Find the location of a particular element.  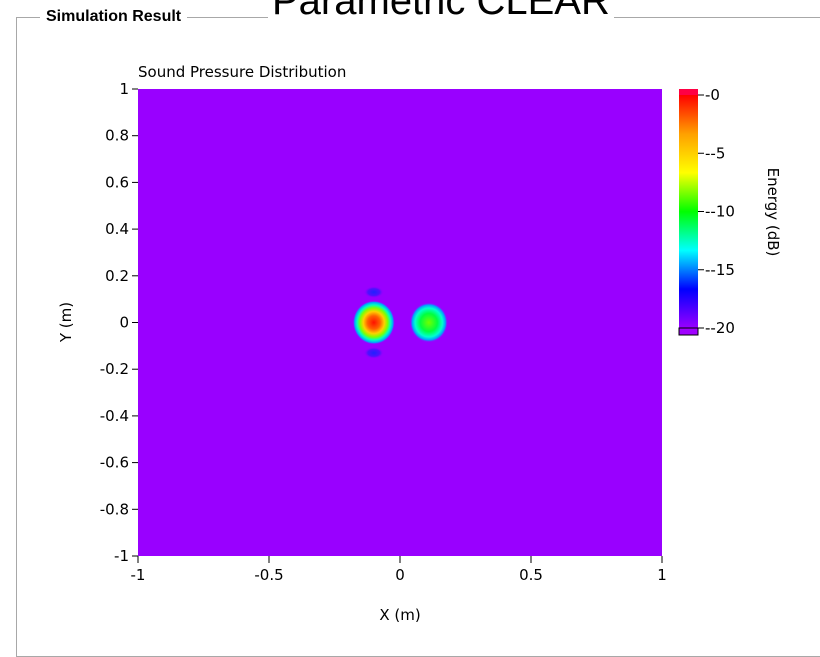

colorbar-under-swatch is located at coordinates (688, 331).